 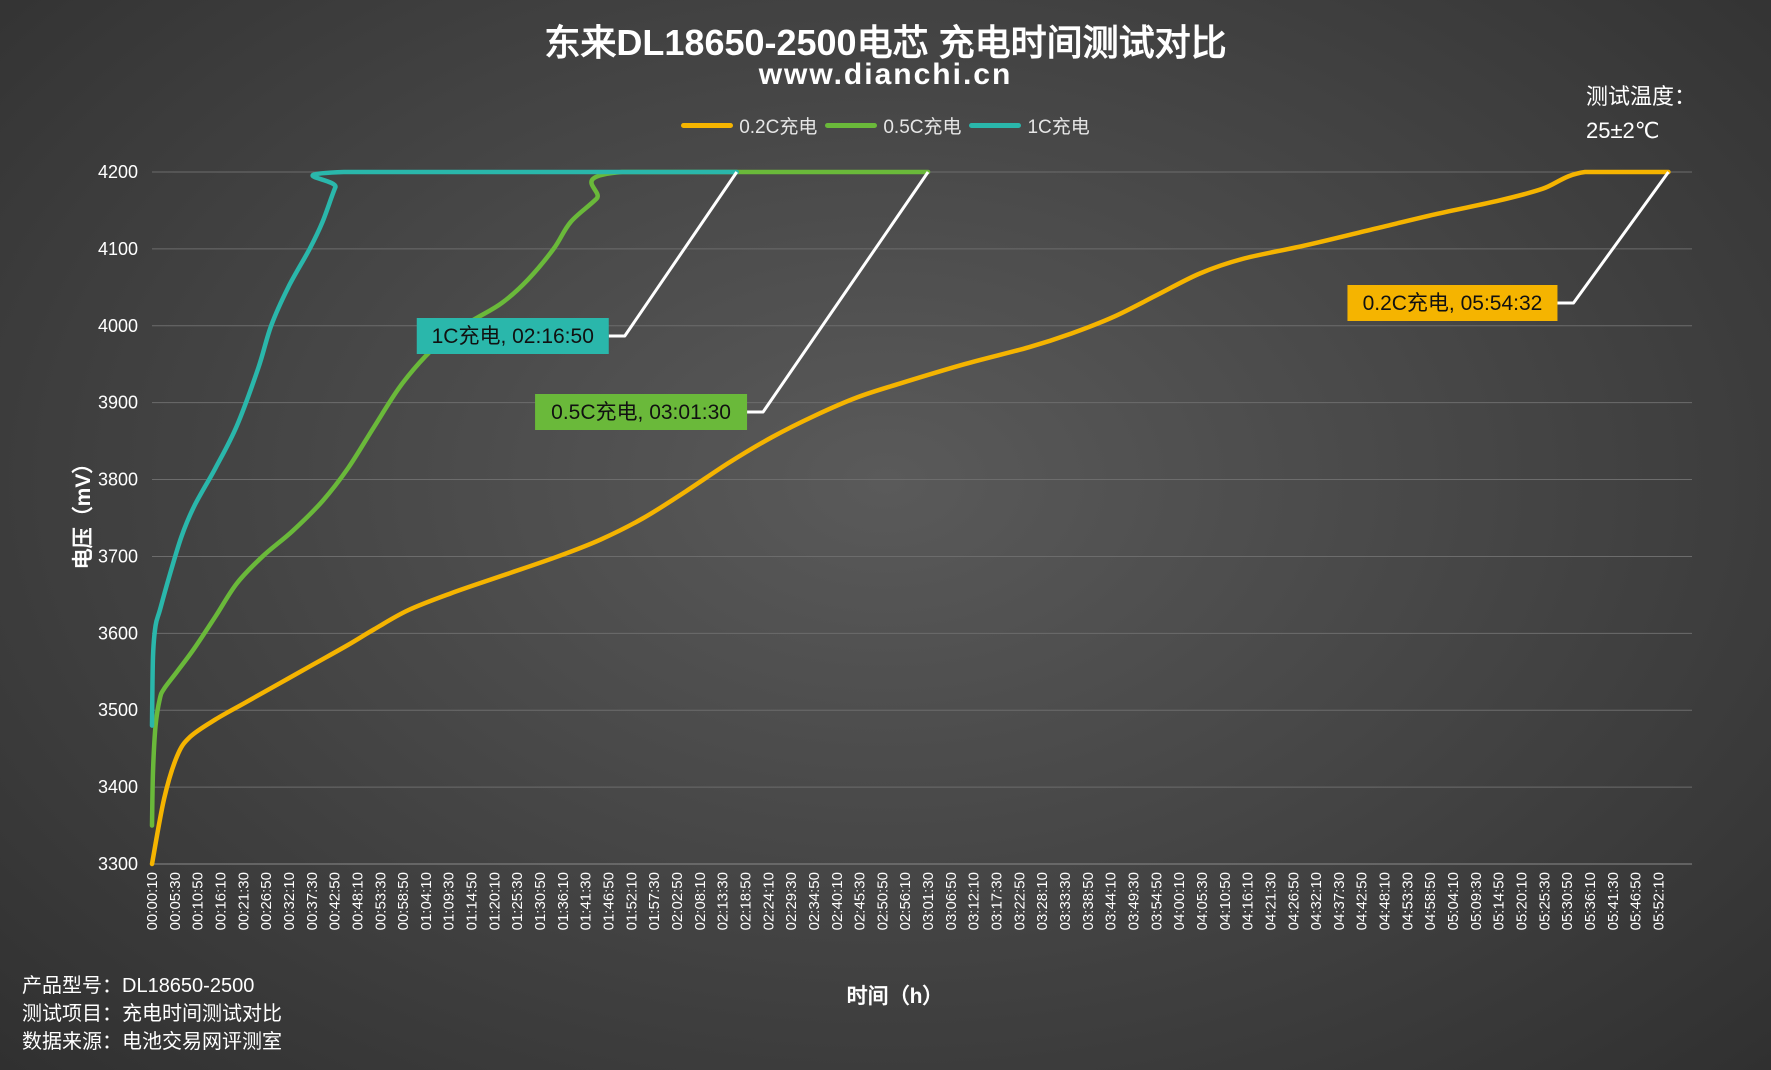 I want to click on x-tick-label-39: 03:28:10, so click(x=1042, y=901).